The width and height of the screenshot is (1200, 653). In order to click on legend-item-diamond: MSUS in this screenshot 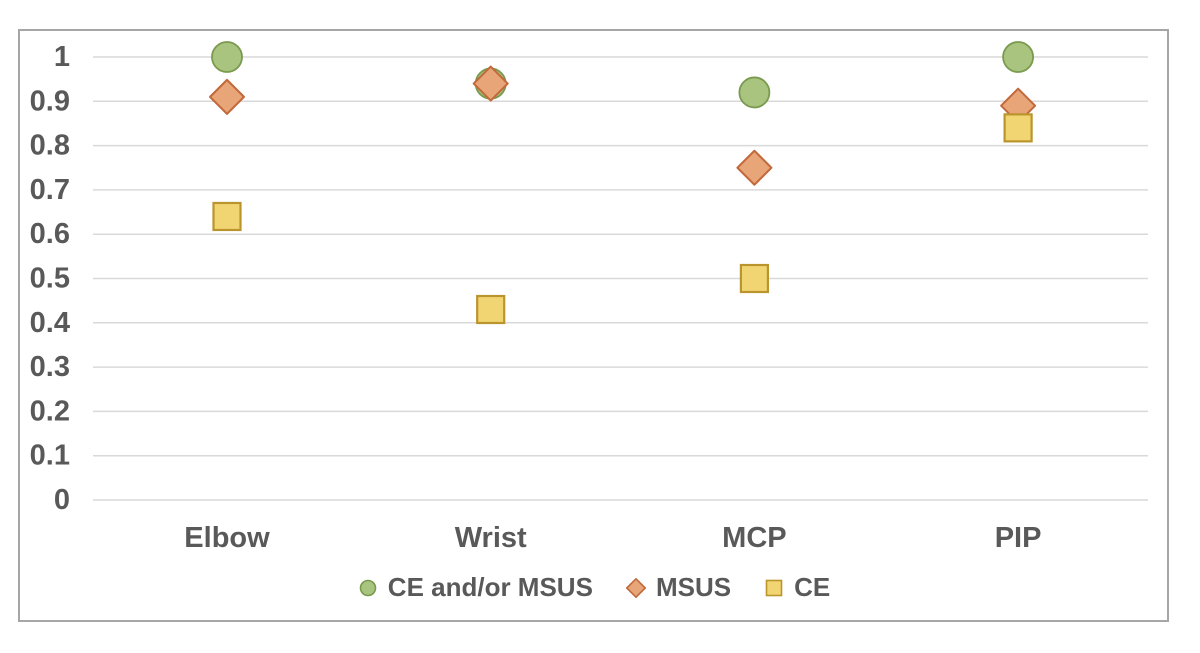, I will do `click(678, 587)`.